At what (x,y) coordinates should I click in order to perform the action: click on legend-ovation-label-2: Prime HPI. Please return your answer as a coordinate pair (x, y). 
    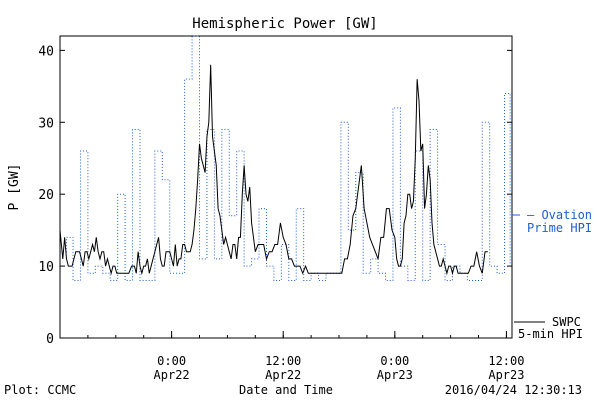
    Looking at the image, I should click on (559, 228).